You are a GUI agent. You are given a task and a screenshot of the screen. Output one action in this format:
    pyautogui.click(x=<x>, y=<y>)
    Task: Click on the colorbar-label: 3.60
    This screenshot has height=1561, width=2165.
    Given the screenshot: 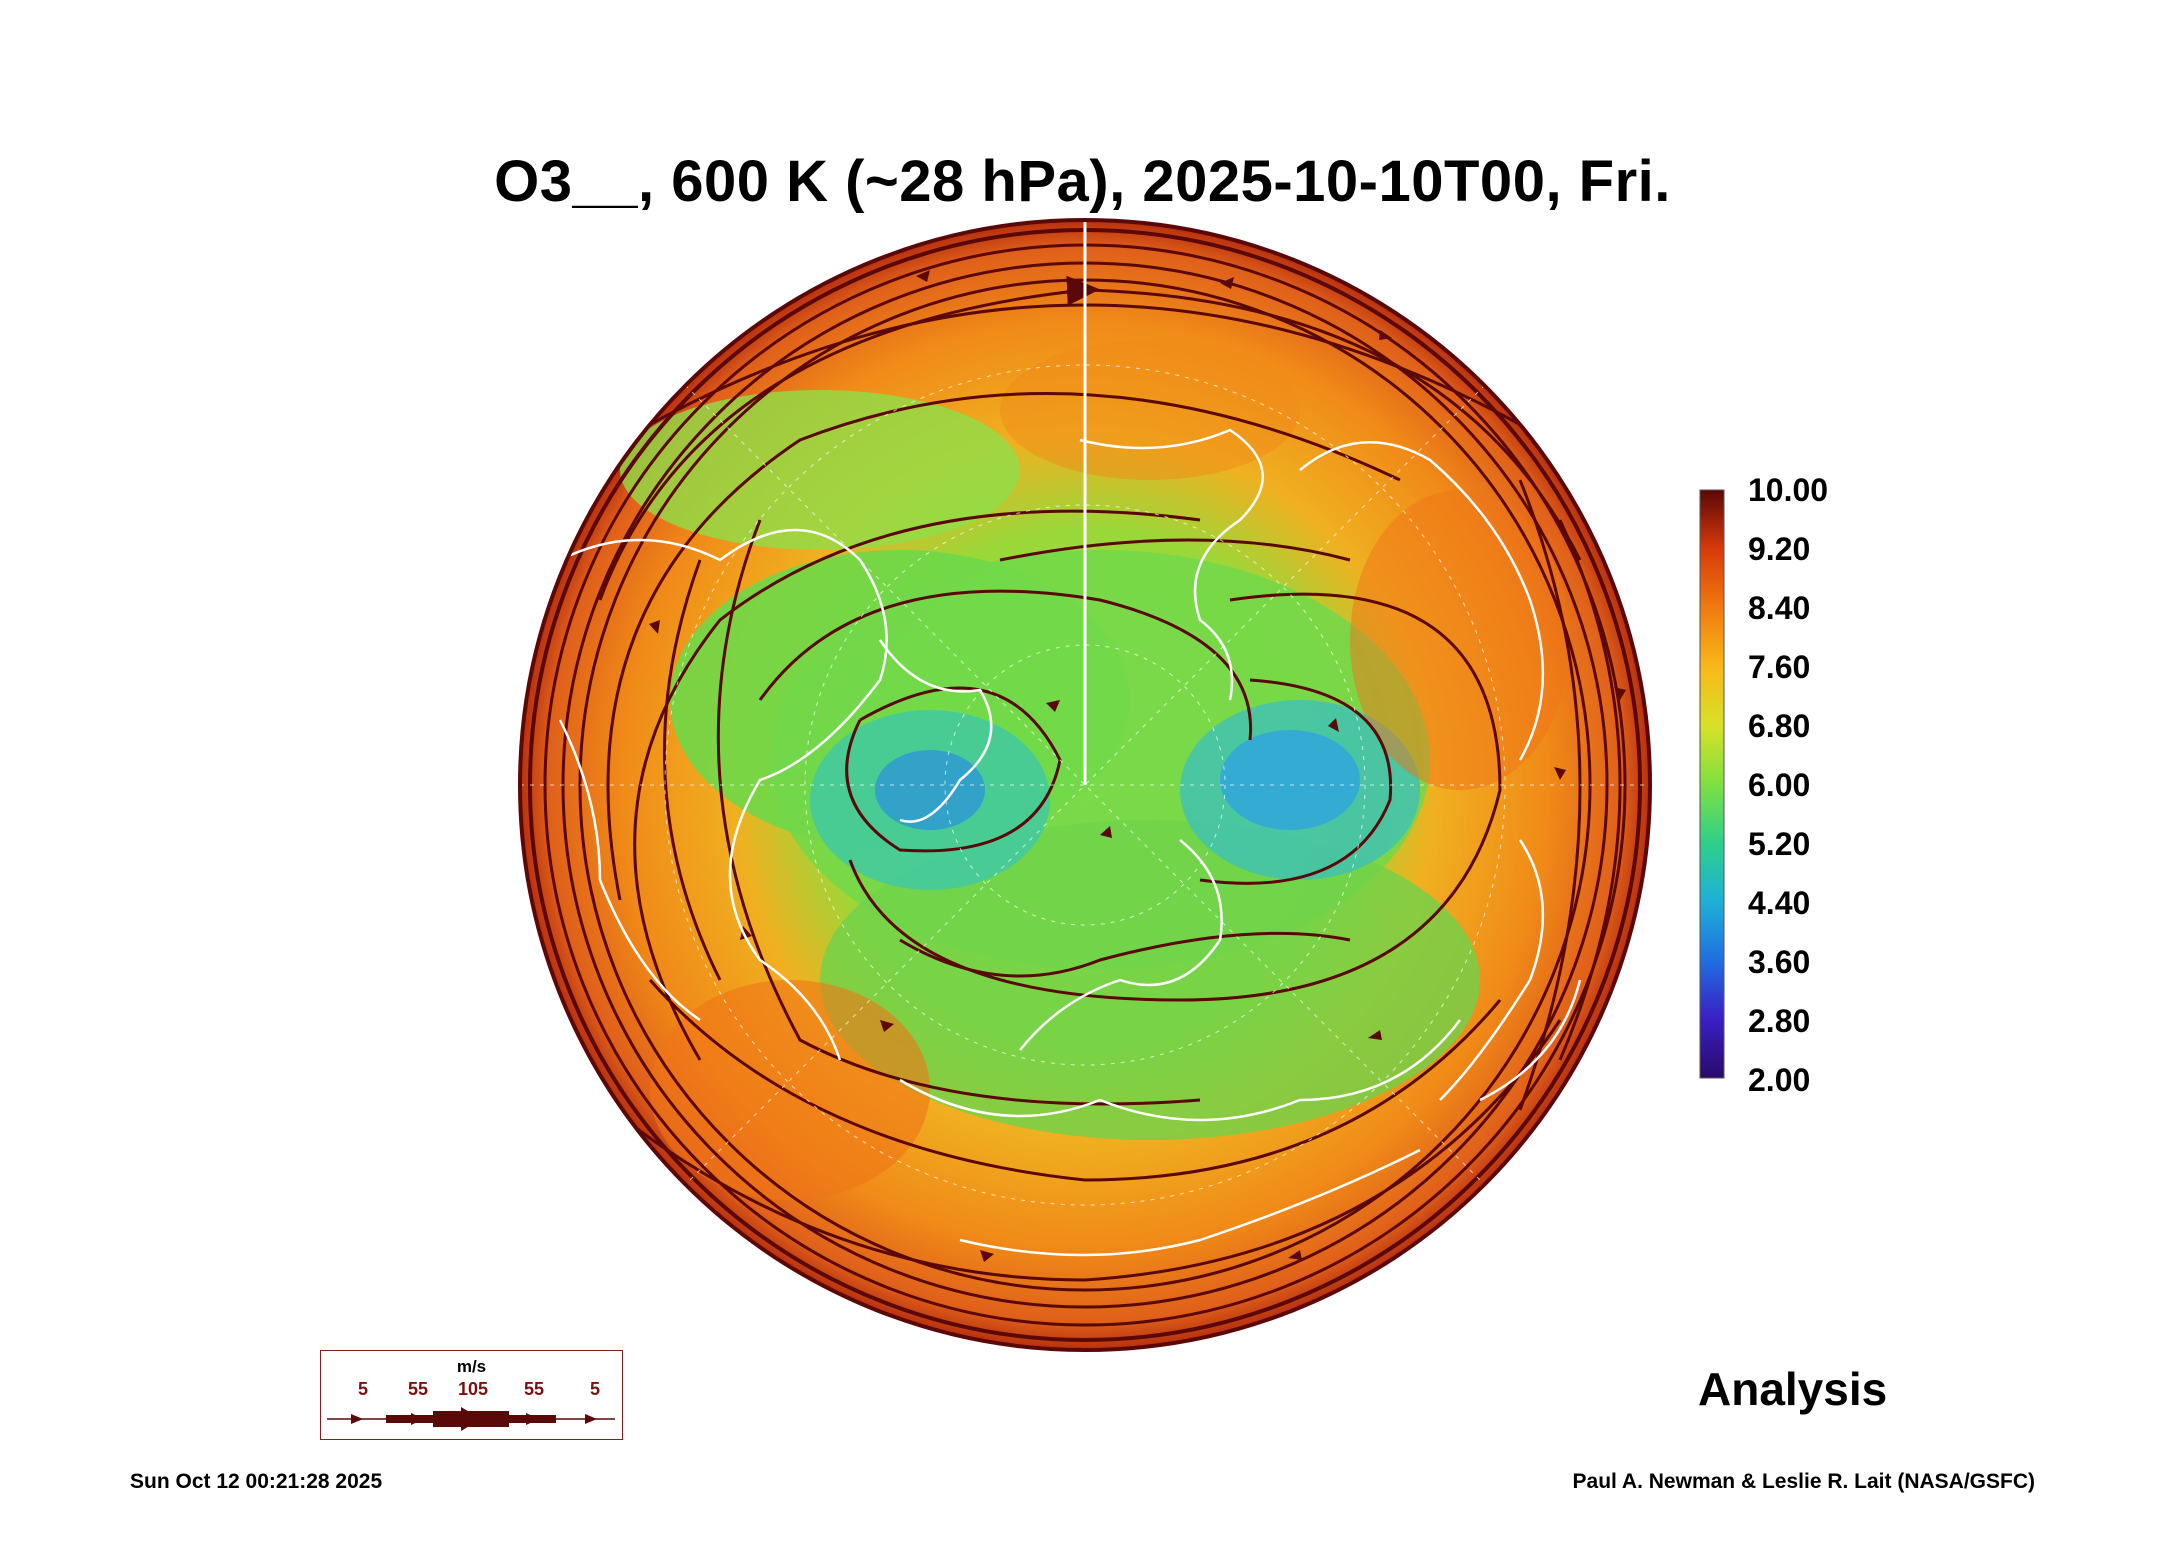 What is the action you would take?
    pyautogui.click(x=1779, y=962)
    